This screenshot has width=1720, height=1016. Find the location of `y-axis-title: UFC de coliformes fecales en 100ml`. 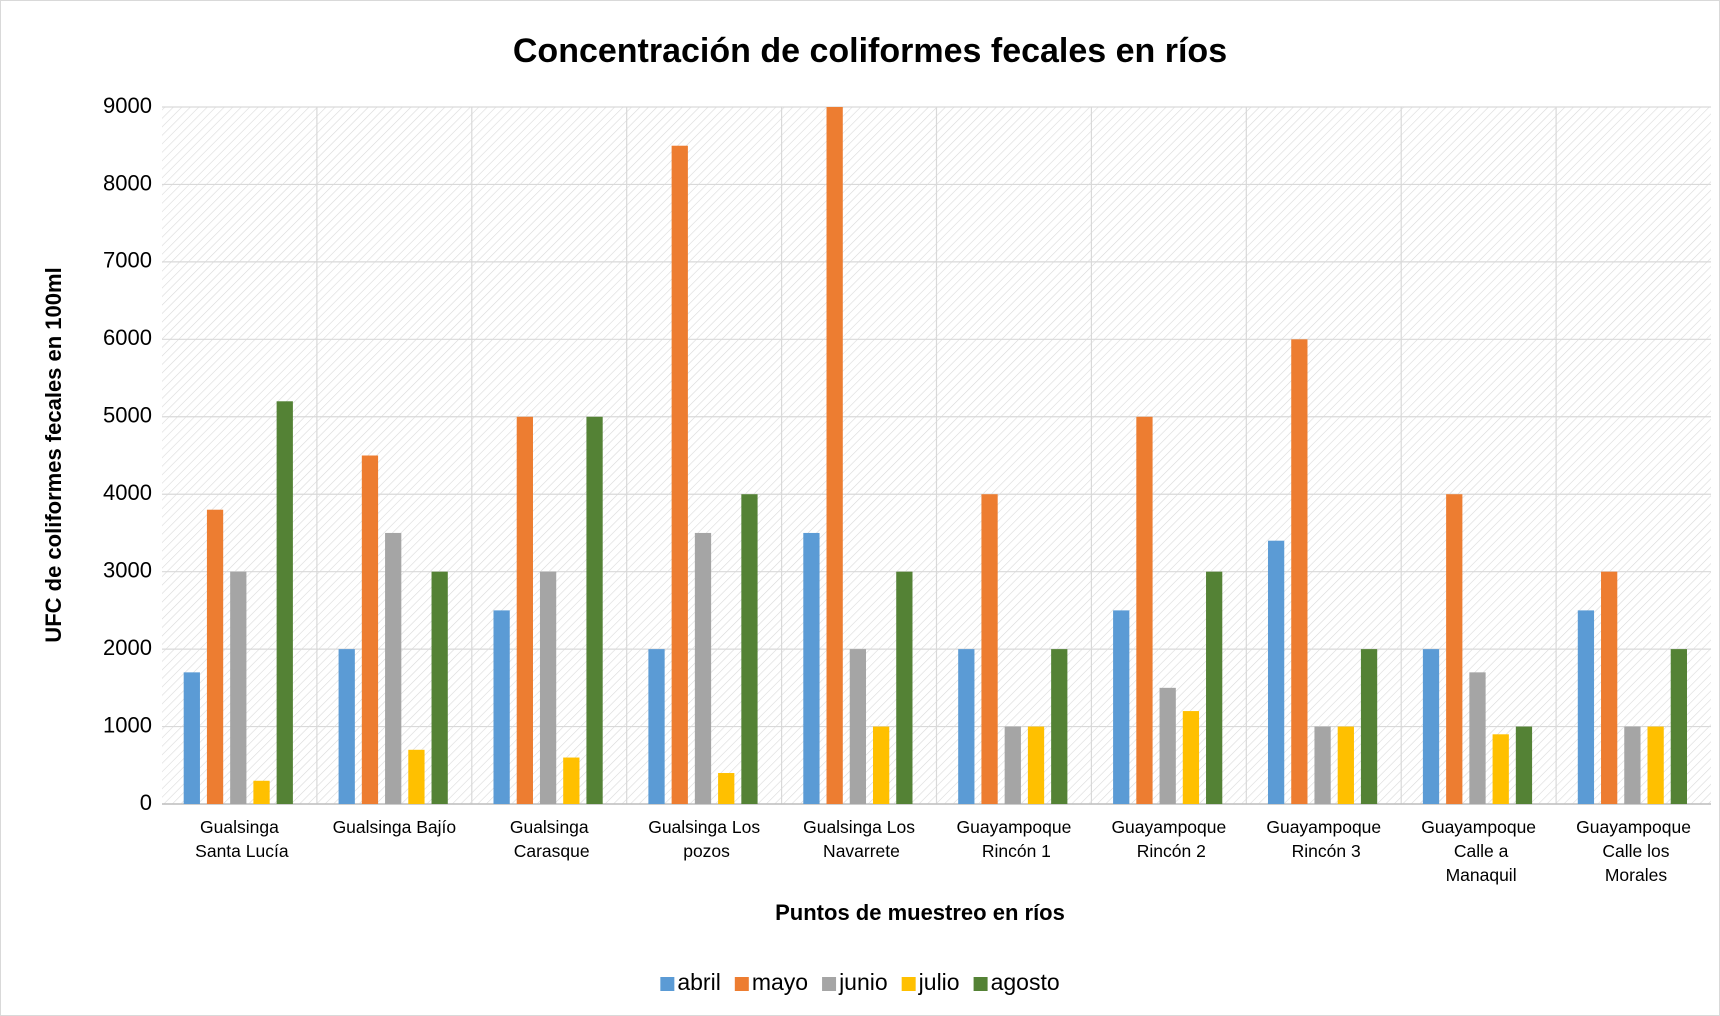

y-axis-title: UFC de coliformes fecales en 100ml is located at coordinates (53, 454).